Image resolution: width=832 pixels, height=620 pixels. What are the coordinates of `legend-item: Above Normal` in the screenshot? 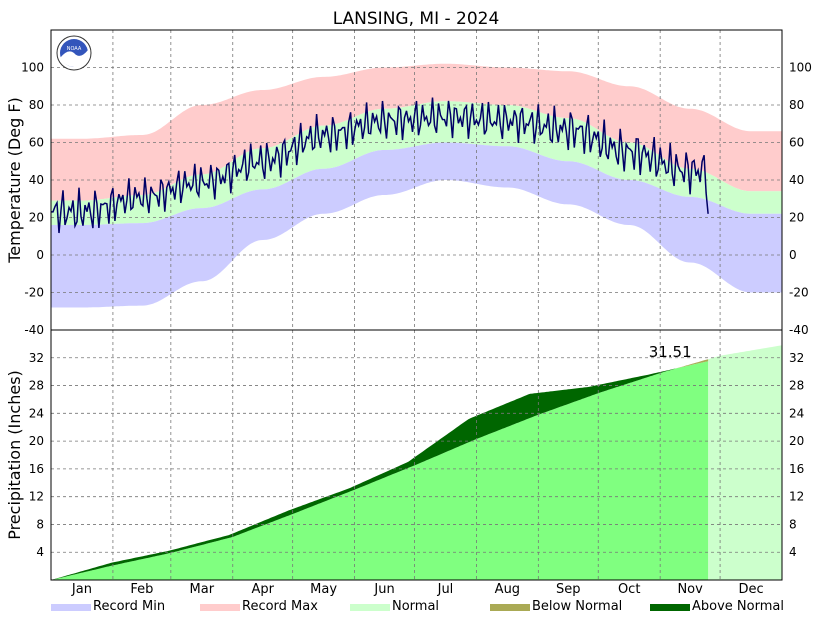 It's located at (717, 606).